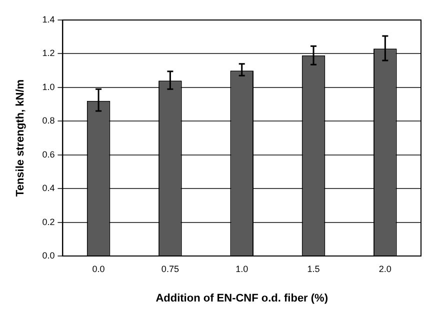 This screenshot has height=319, width=435. Describe the element at coordinates (242, 298) in the screenshot. I see `x-axis-title: Addition of EN-CNF o.d. fiber (%)` at that location.